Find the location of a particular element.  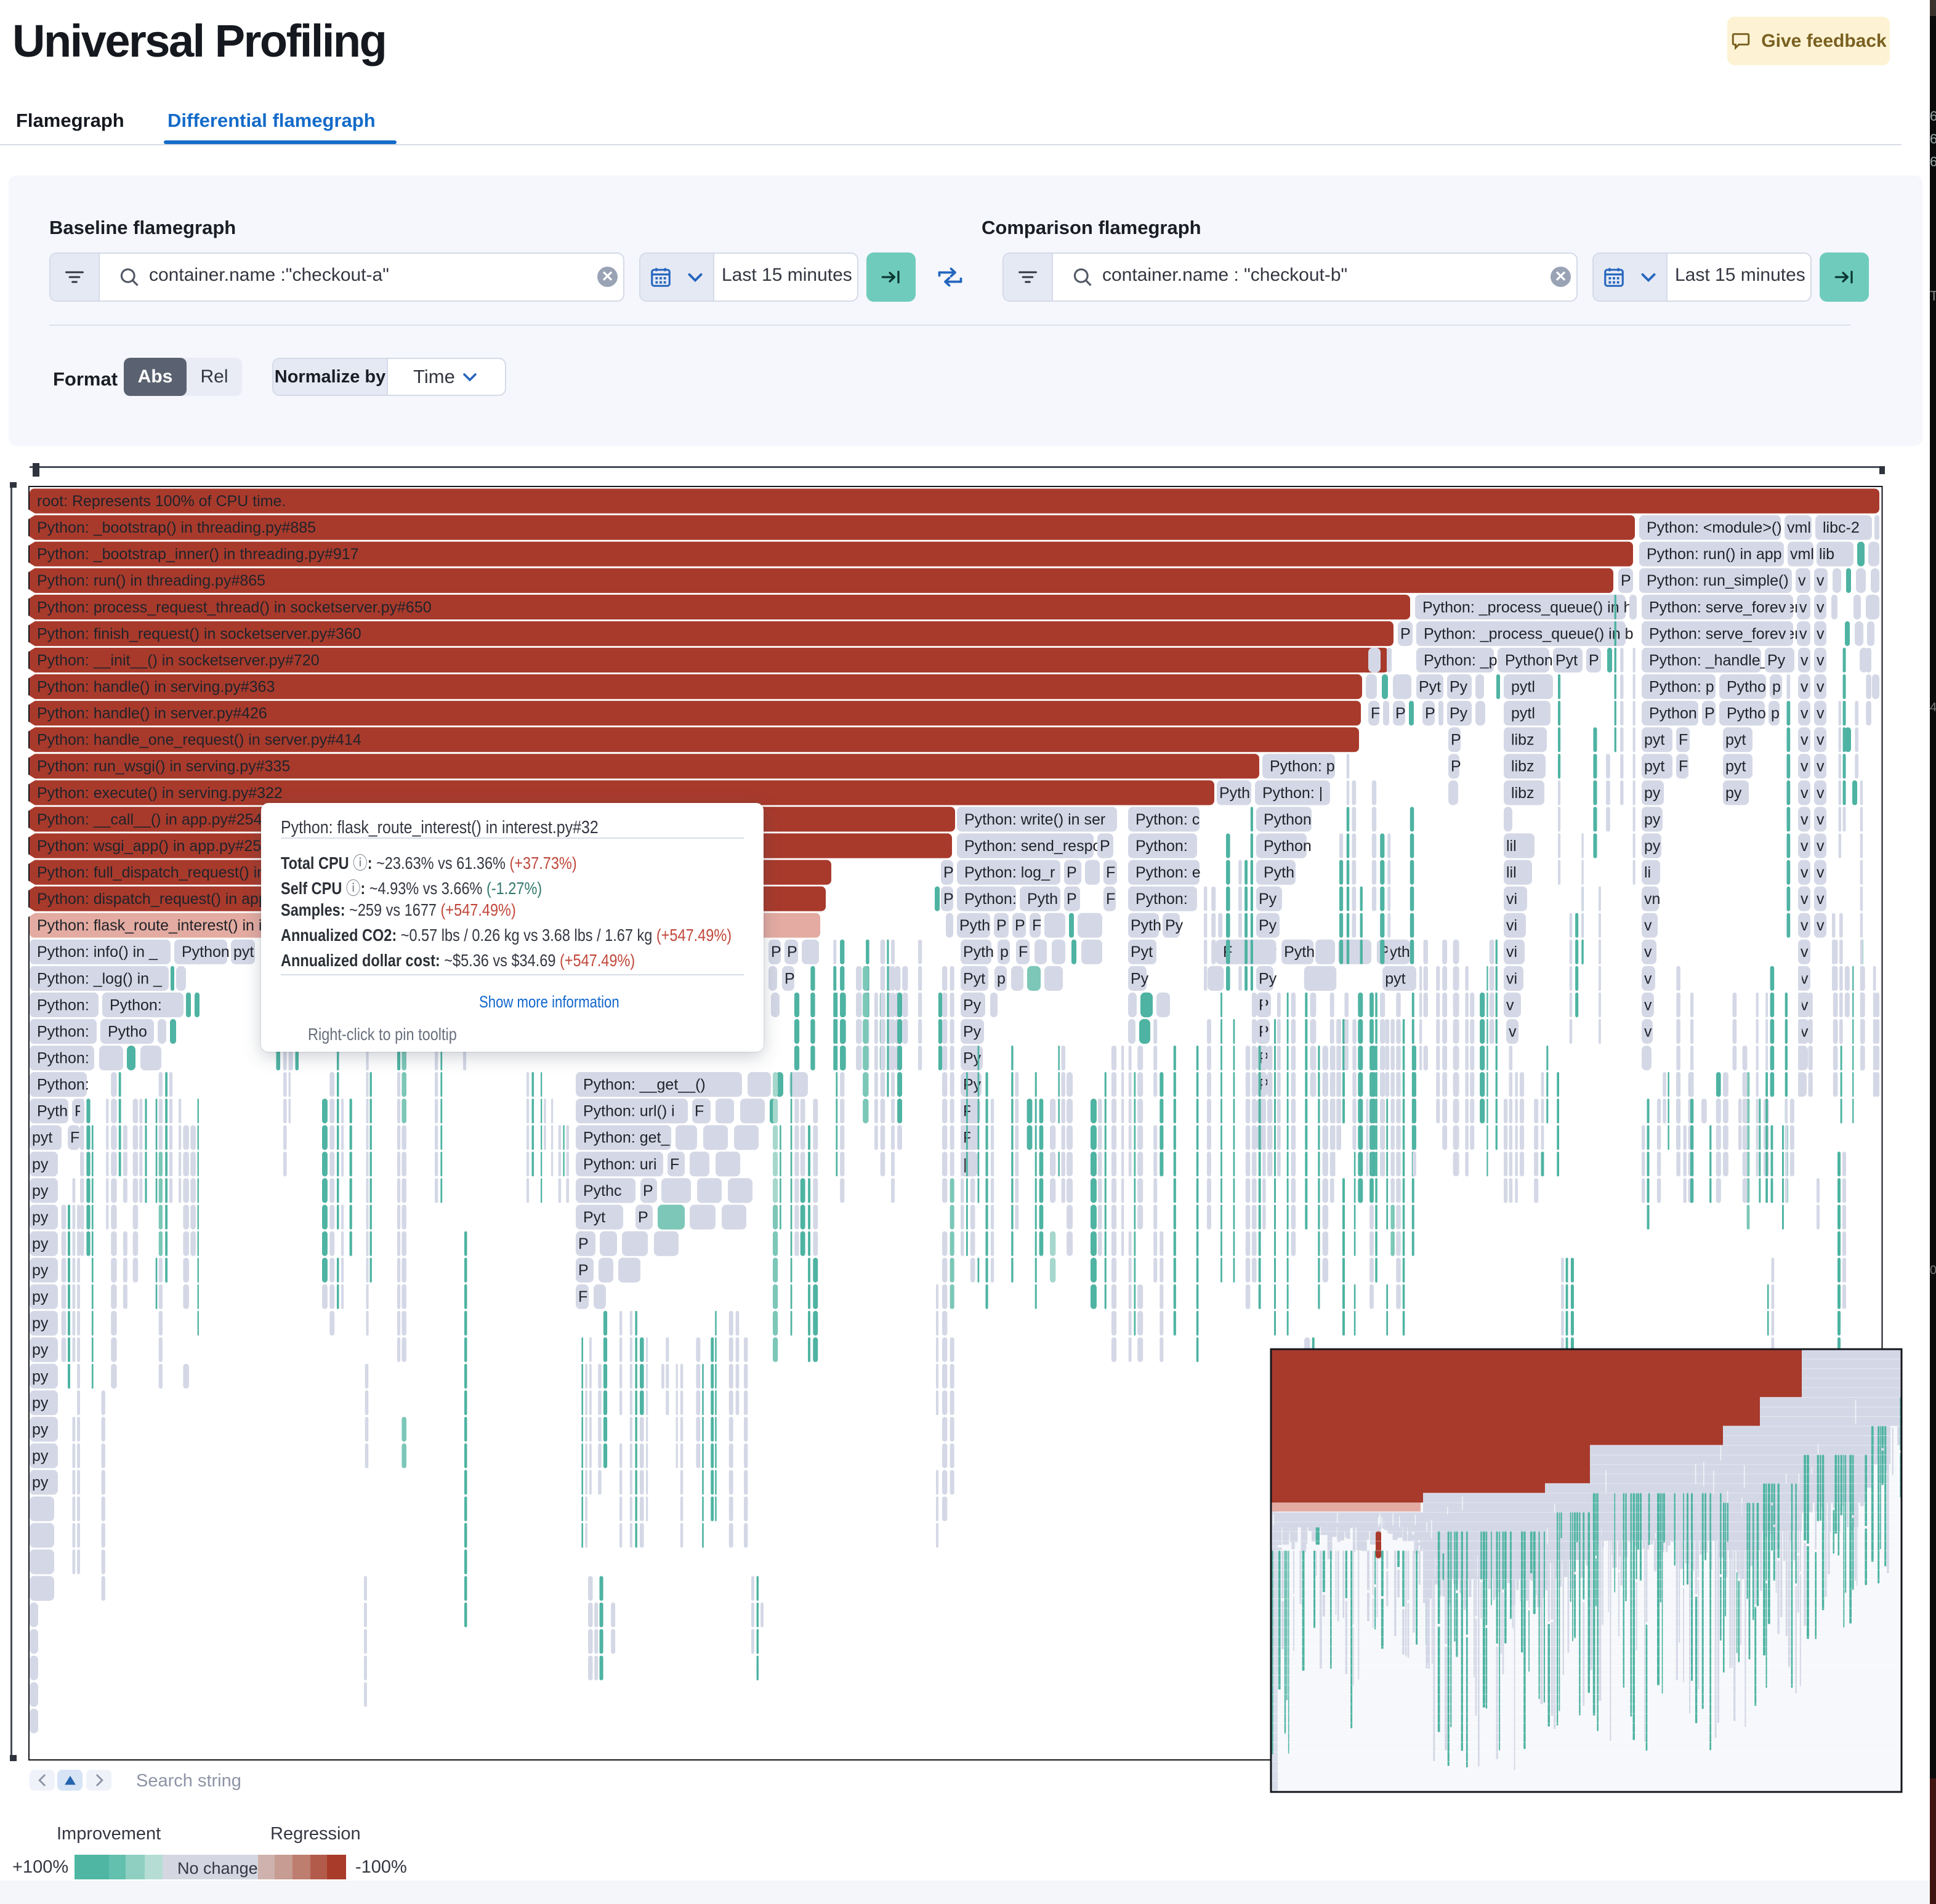

svg-text: libc-2 is located at coordinates (1841, 527).